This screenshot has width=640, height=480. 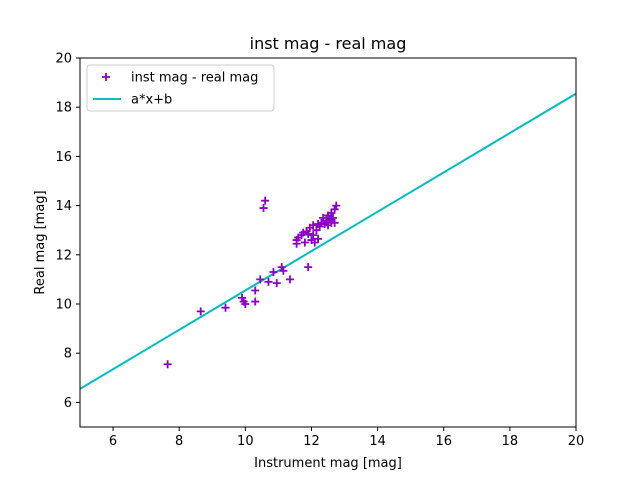 What do you see at coordinates (63, 305) in the screenshot?
I see `y-tick-label: 10` at bounding box center [63, 305].